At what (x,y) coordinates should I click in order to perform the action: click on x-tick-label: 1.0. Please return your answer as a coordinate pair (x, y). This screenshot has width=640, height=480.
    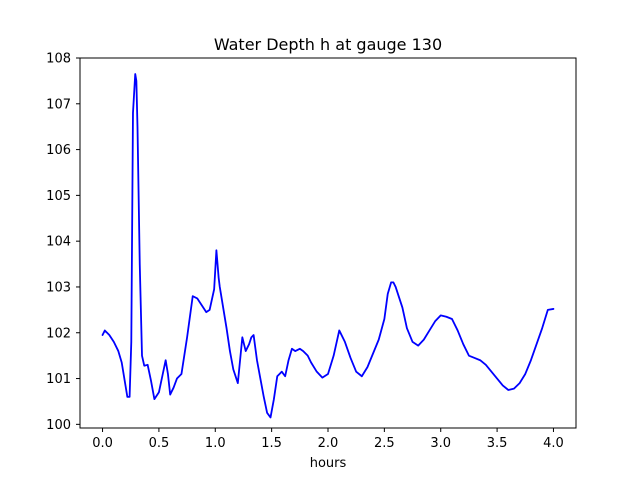
    Looking at the image, I should click on (215, 443).